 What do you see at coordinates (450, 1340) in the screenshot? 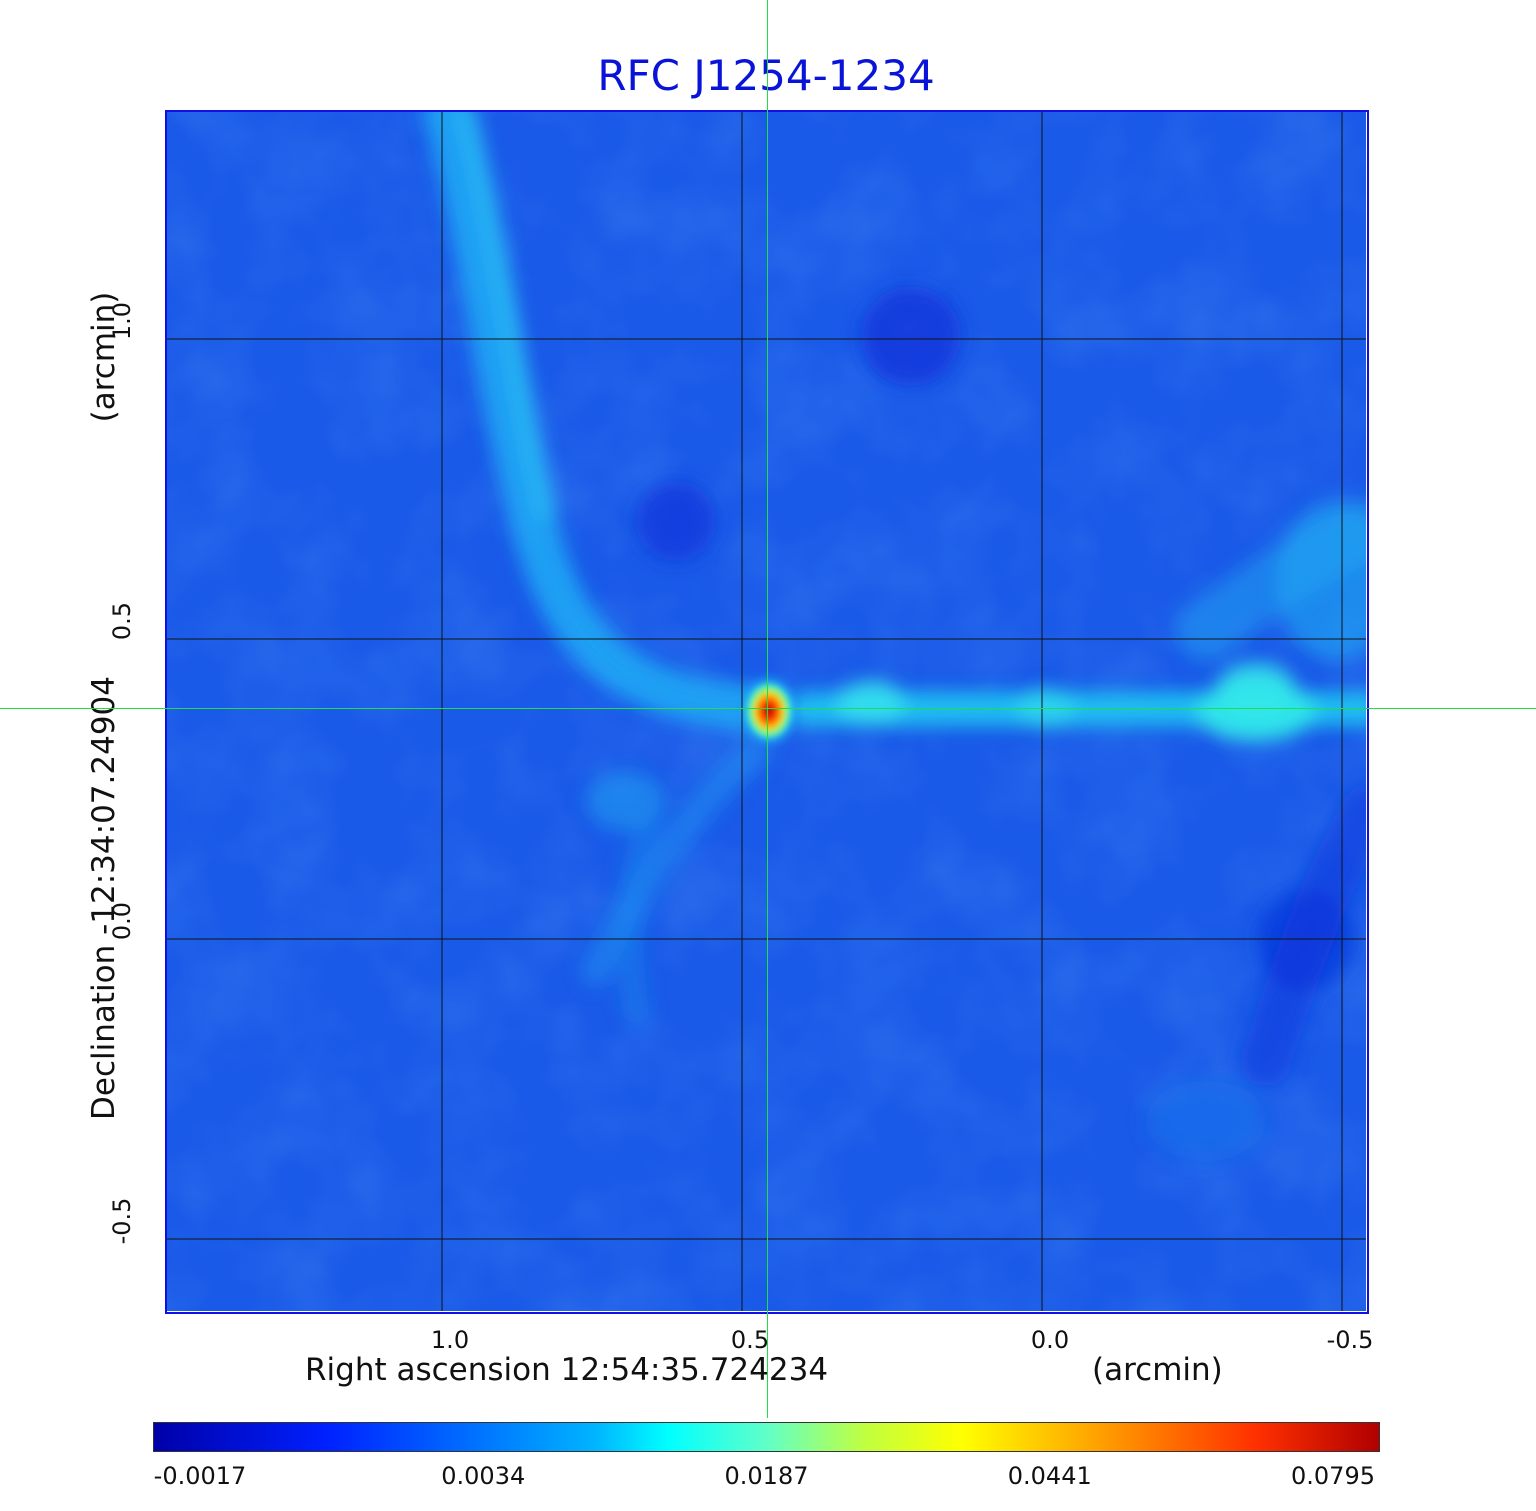
I see `x-tick-label: 1.0` at bounding box center [450, 1340].